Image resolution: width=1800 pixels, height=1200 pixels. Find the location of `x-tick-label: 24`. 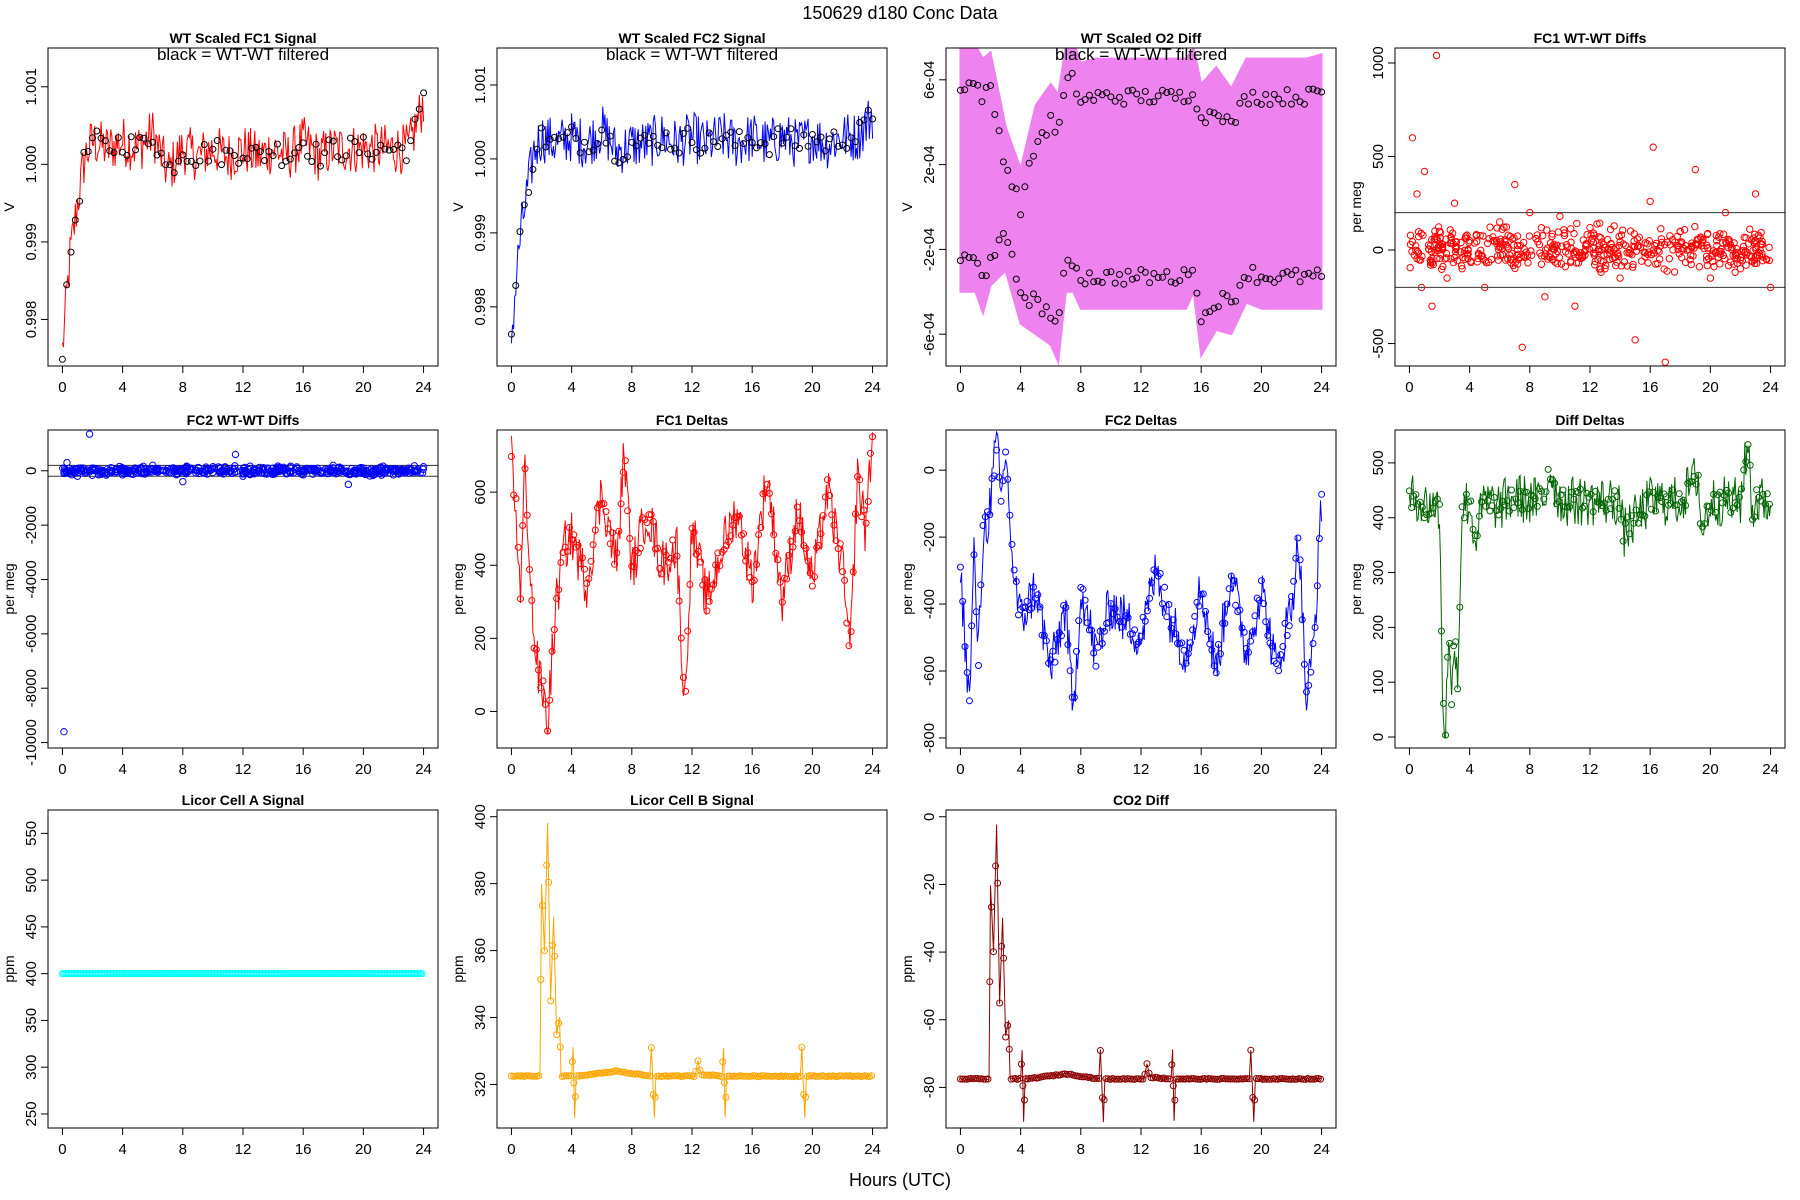

x-tick-label: 24 is located at coordinates (423, 769).